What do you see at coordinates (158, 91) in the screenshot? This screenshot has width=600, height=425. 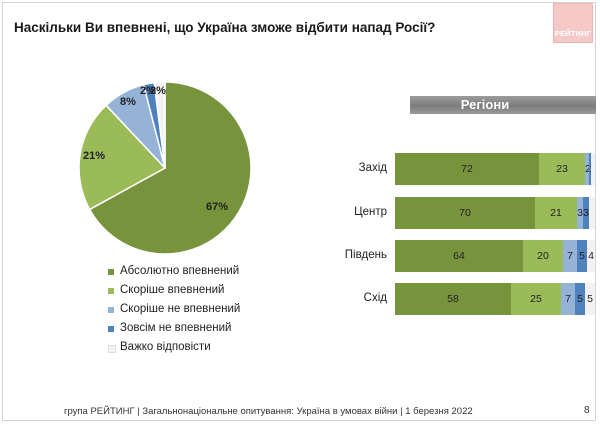 I see `pie-label-5: 2%` at bounding box center [158, 91].